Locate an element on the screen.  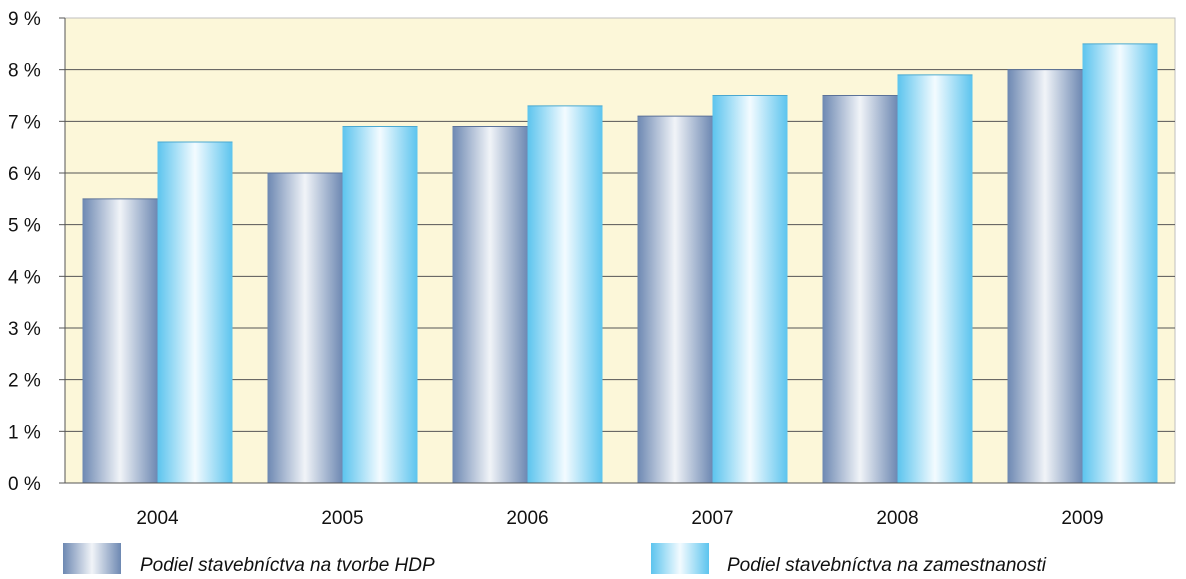
bar-series-1-2004 is located at coordinates (120, 341).